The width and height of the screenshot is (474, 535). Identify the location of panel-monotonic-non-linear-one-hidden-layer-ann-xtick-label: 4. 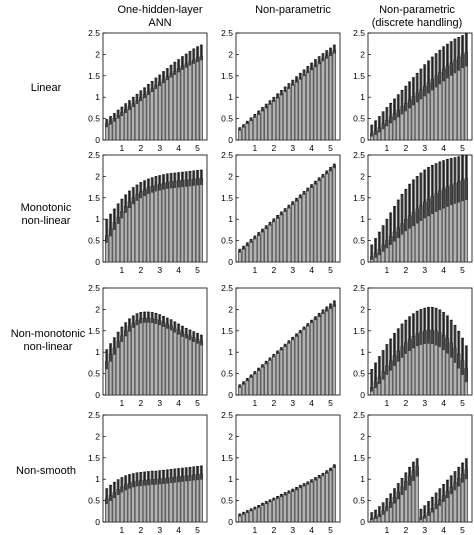
(178, 270).